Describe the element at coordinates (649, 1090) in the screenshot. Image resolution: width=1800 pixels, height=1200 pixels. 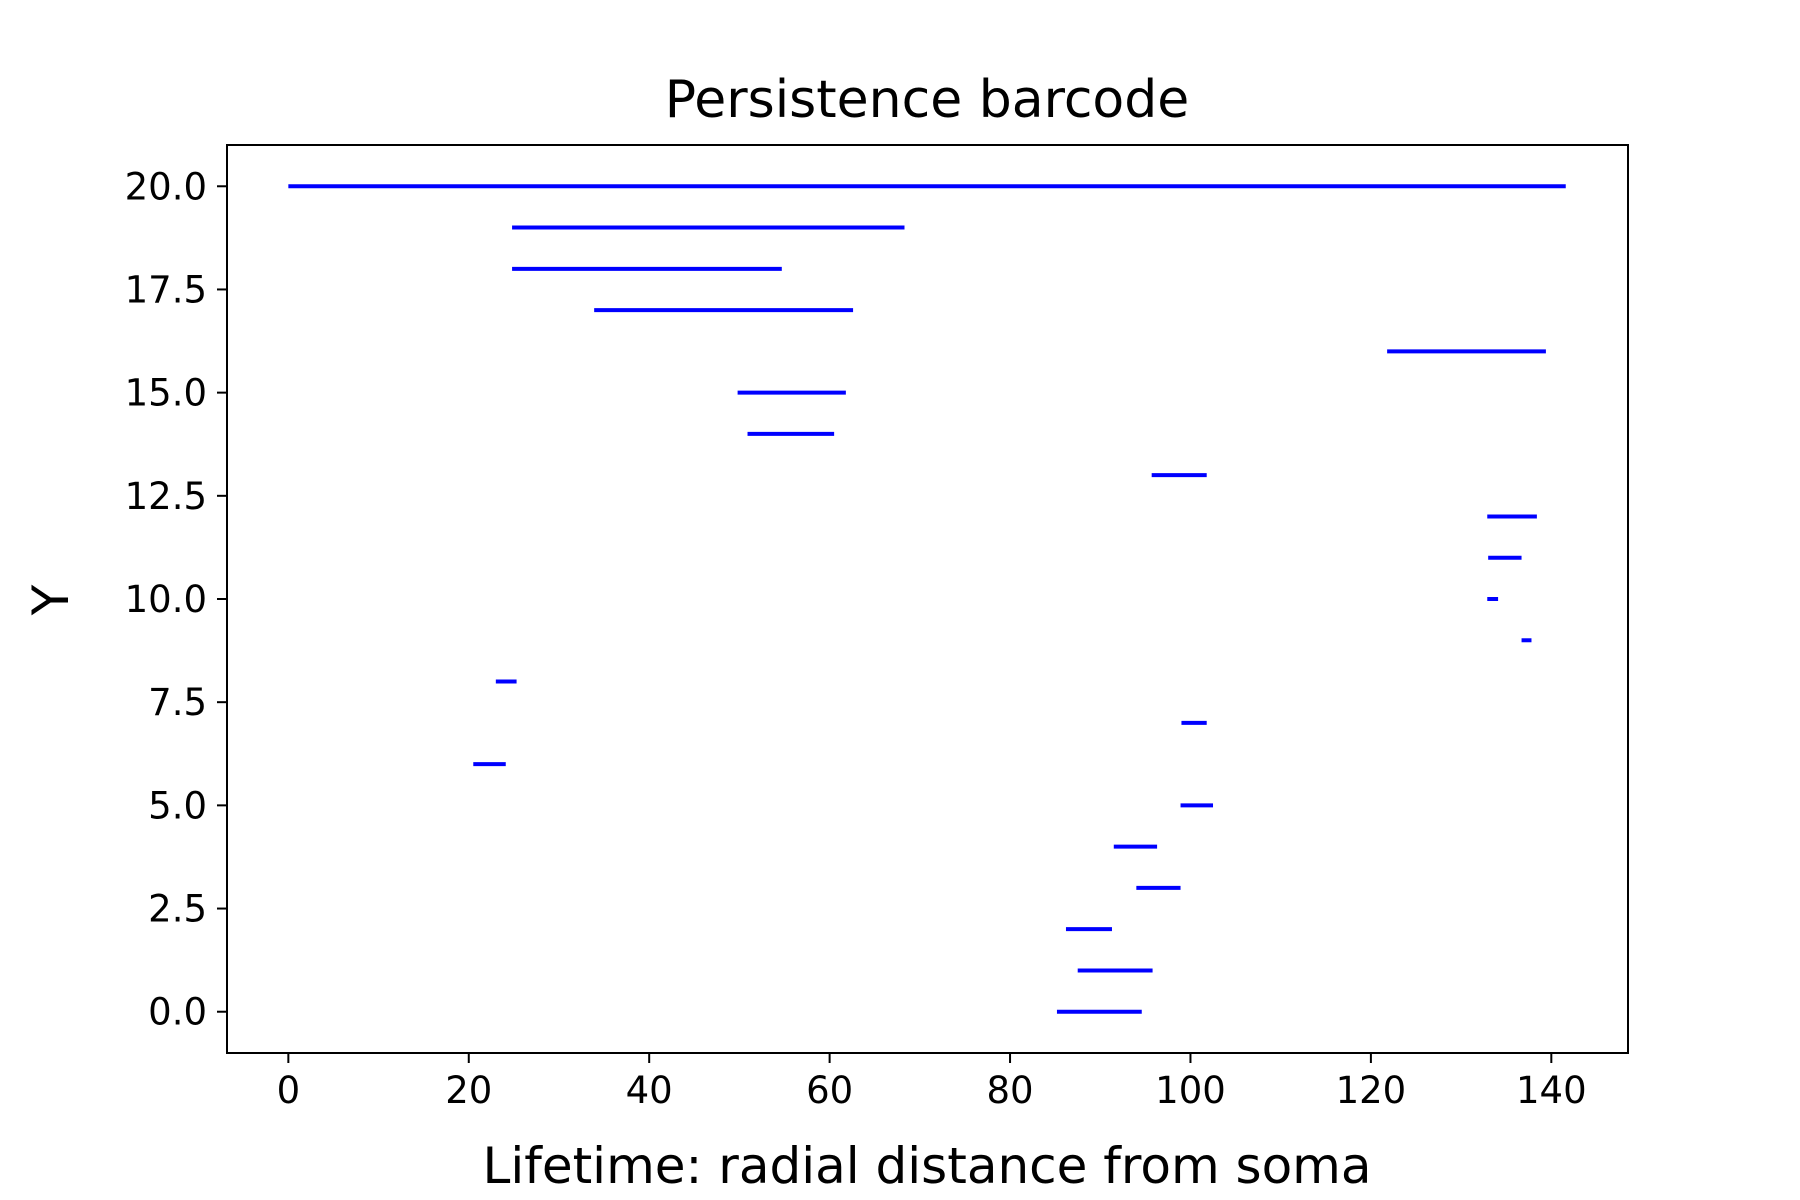
I see `x-tick-label: 40` at that location.